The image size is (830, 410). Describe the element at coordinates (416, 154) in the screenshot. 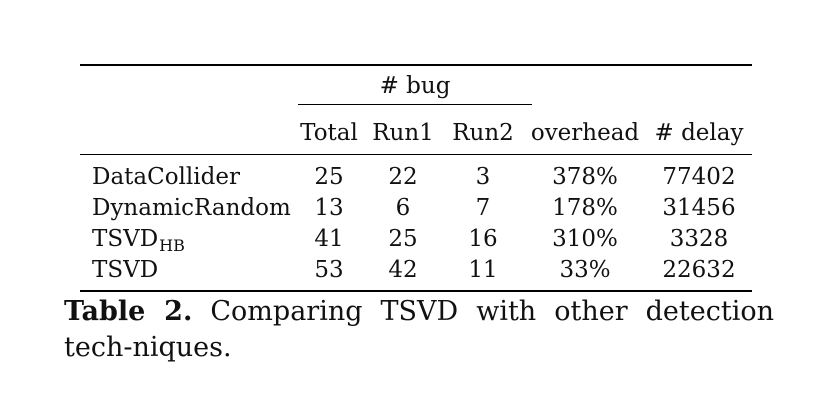

I see `table-header-rule` at that location.